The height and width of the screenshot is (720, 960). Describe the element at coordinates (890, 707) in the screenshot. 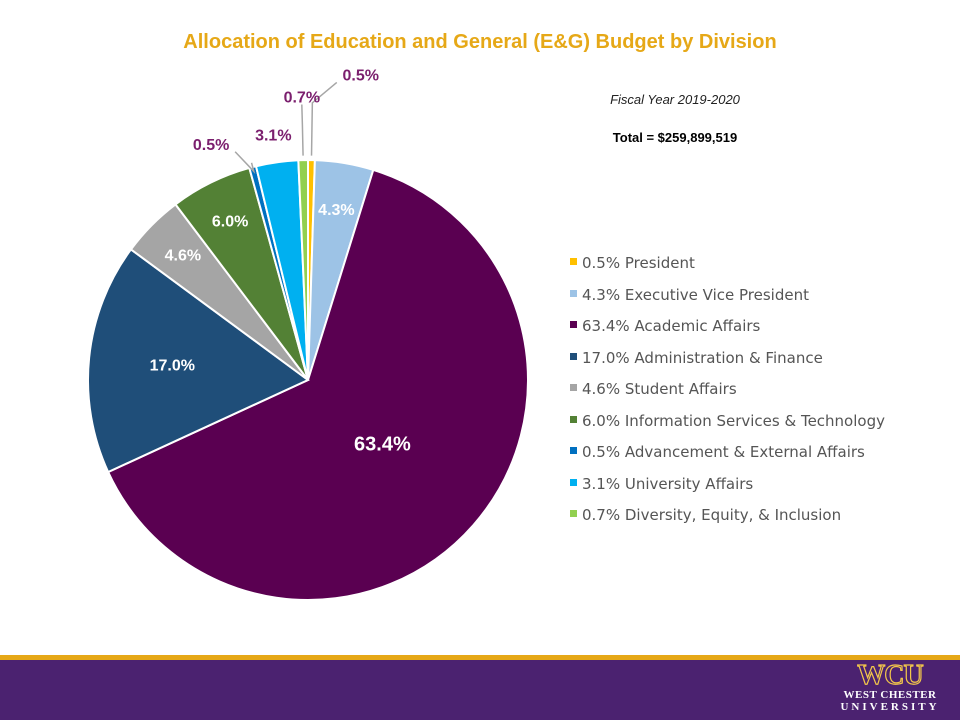

I see `logo-text-line2: UNIVERSITY` at that location.